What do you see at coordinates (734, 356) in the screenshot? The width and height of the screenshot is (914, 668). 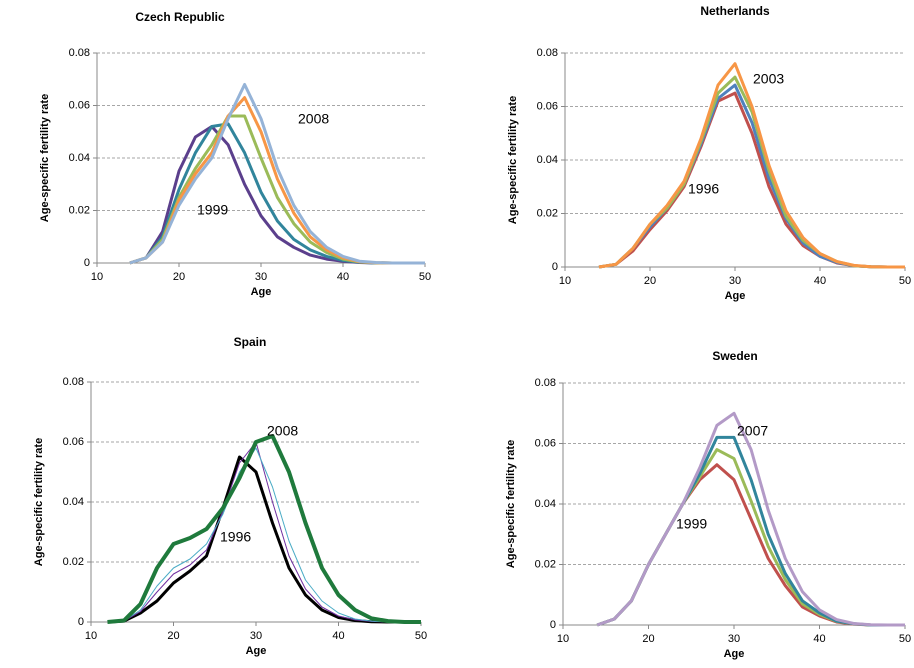 I see `chart-title: Sweden` at bounding box center [734, 356].